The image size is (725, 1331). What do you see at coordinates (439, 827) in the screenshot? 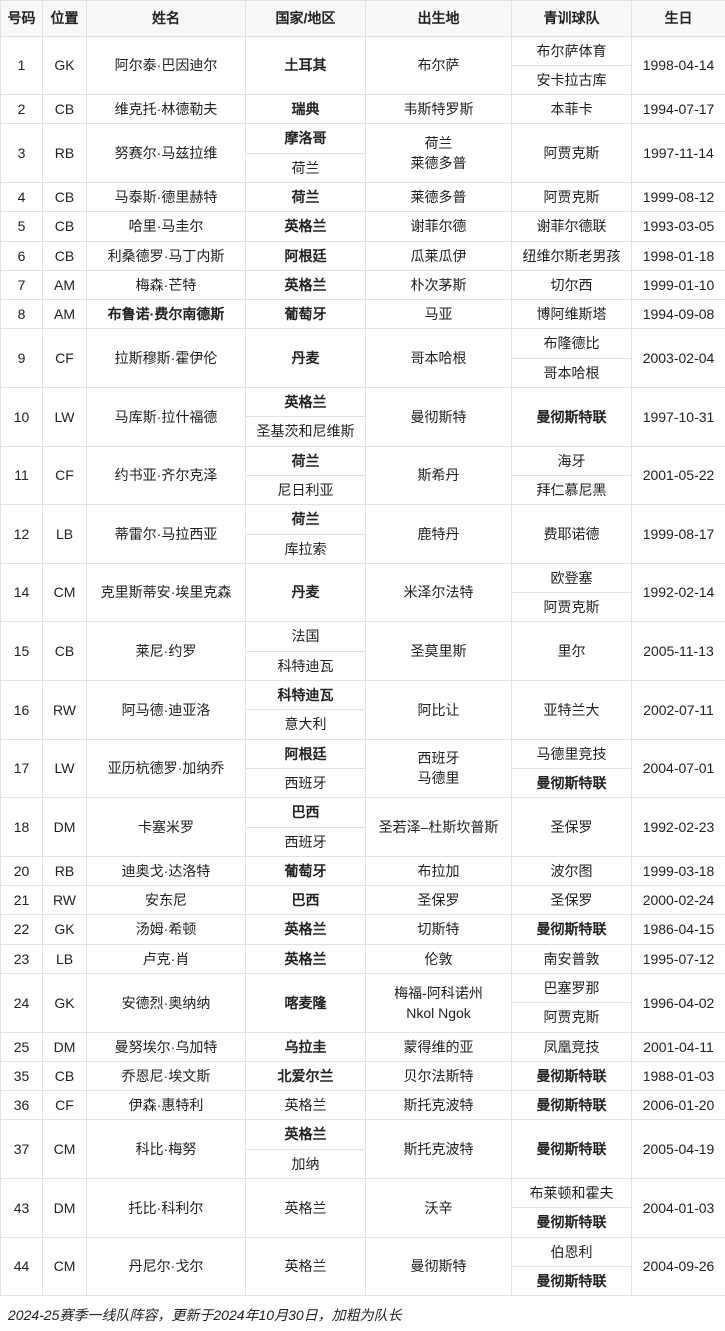
I see `birthplace-cell: 圣若泽–杜斯坎普斯` at bounding box center [439, 827].